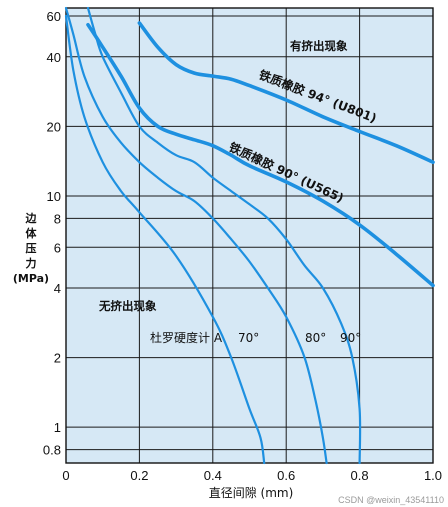 This screenshot has width=448, height=507. I want to click on series-label-90: 90°, so click(350, 338).